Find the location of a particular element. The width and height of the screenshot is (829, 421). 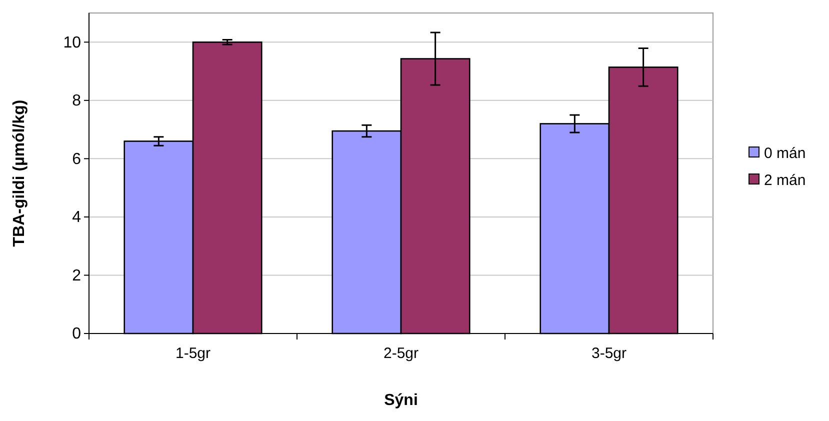

x-tick-label: 1-5gr is located at coordinates (193, 353).